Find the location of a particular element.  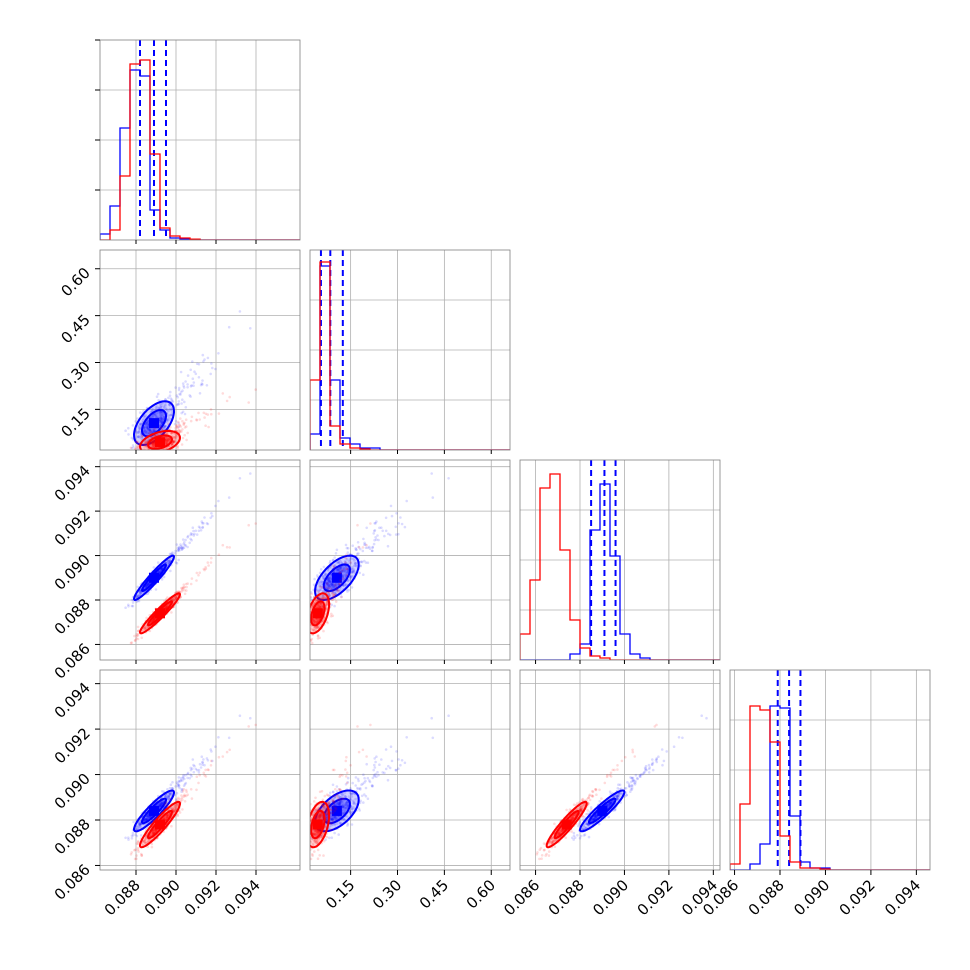

panel-frame is located at coordinates (200, 560).